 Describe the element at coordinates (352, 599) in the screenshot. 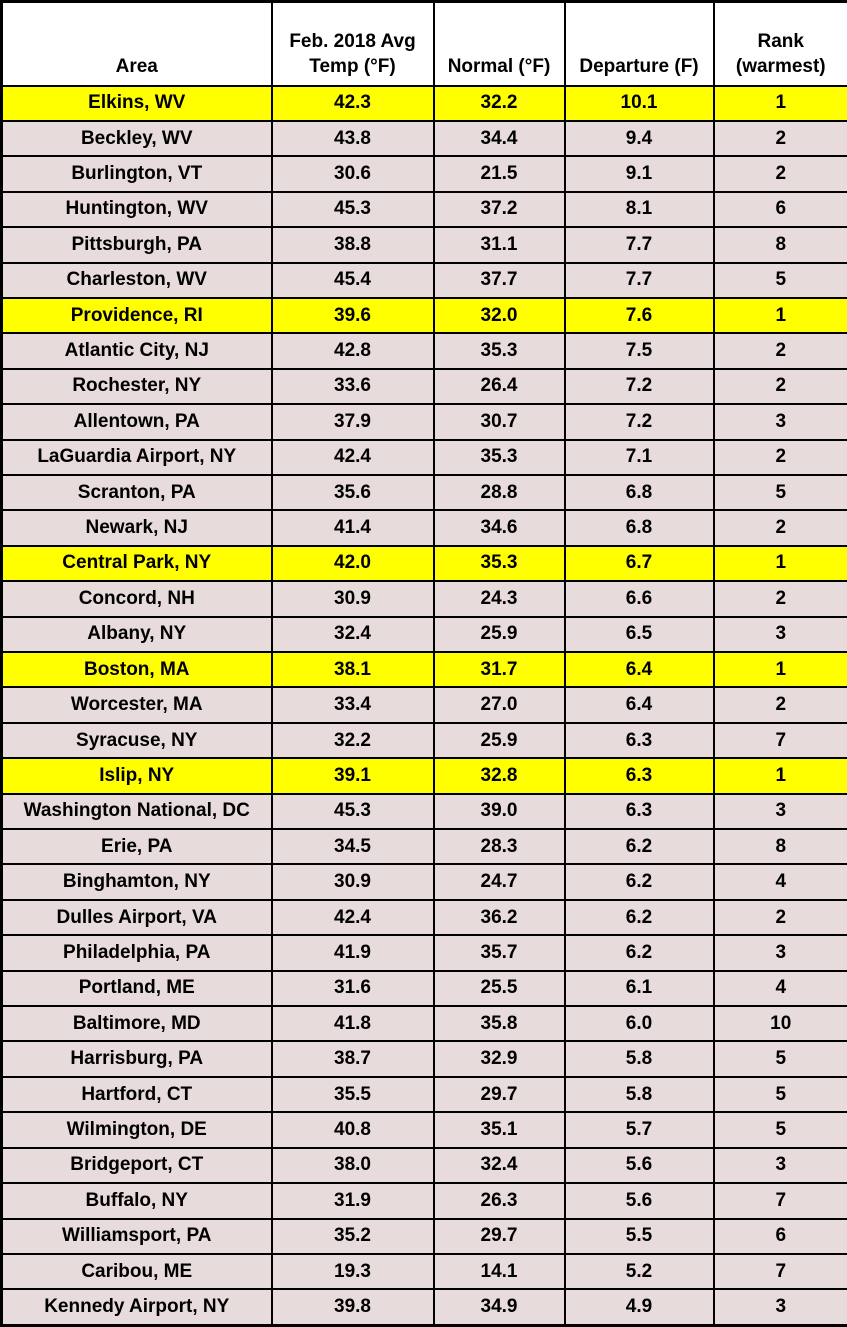

I see `avg-temp-cell: 30.9` at that location.